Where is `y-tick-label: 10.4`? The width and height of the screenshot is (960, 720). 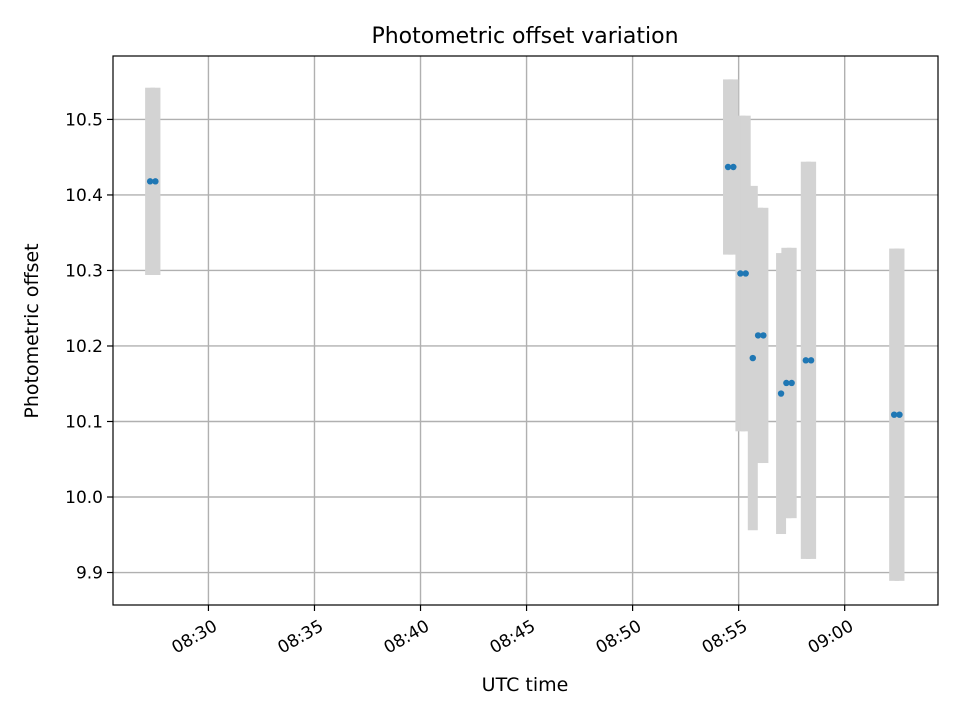
y-tick-label: 10.4 is located at coordinates (84, 196).